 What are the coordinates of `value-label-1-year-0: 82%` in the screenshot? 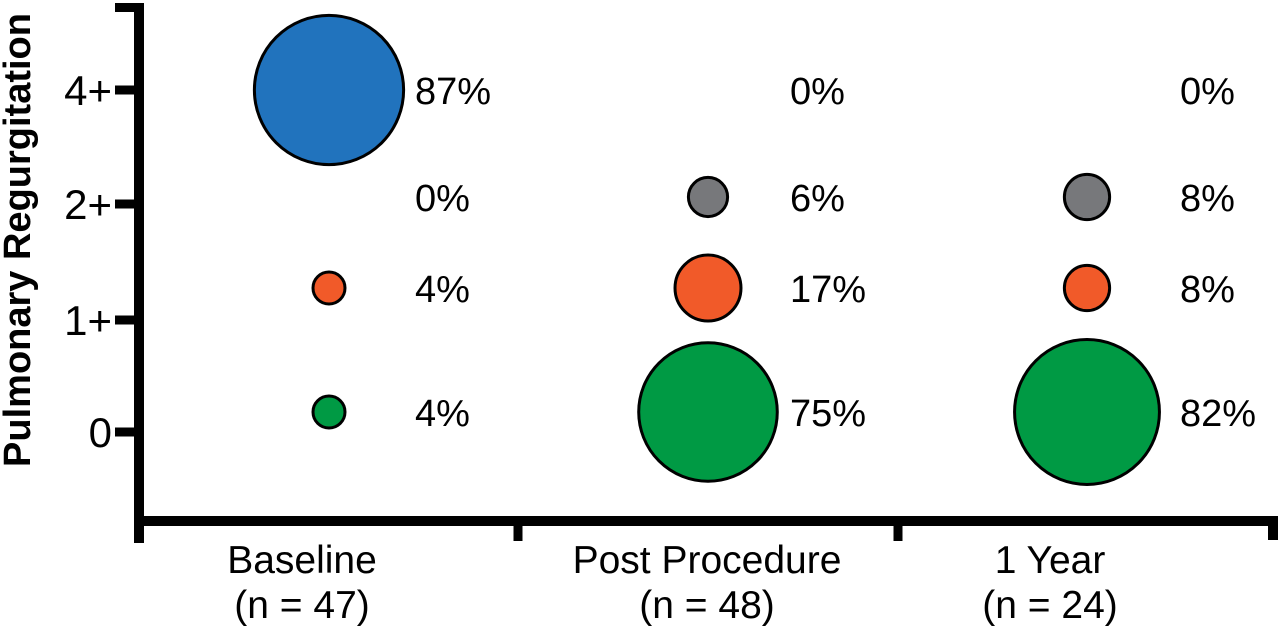 It's located at (1218, 414).